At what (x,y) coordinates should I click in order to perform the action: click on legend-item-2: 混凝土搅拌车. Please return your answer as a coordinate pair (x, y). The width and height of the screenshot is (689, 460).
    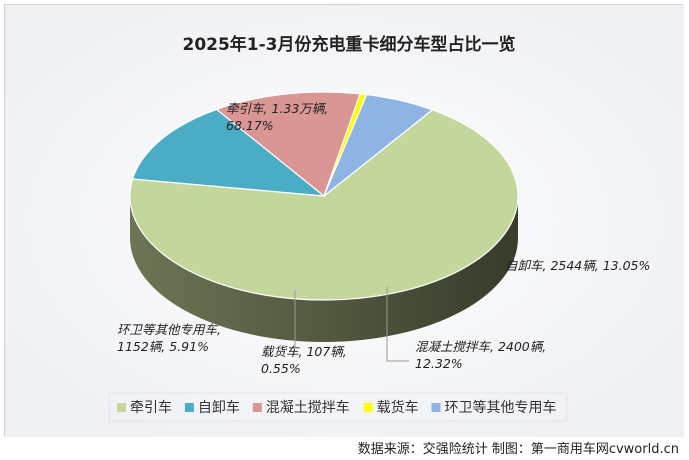
    Looking at the image, I should click on (301, 407).